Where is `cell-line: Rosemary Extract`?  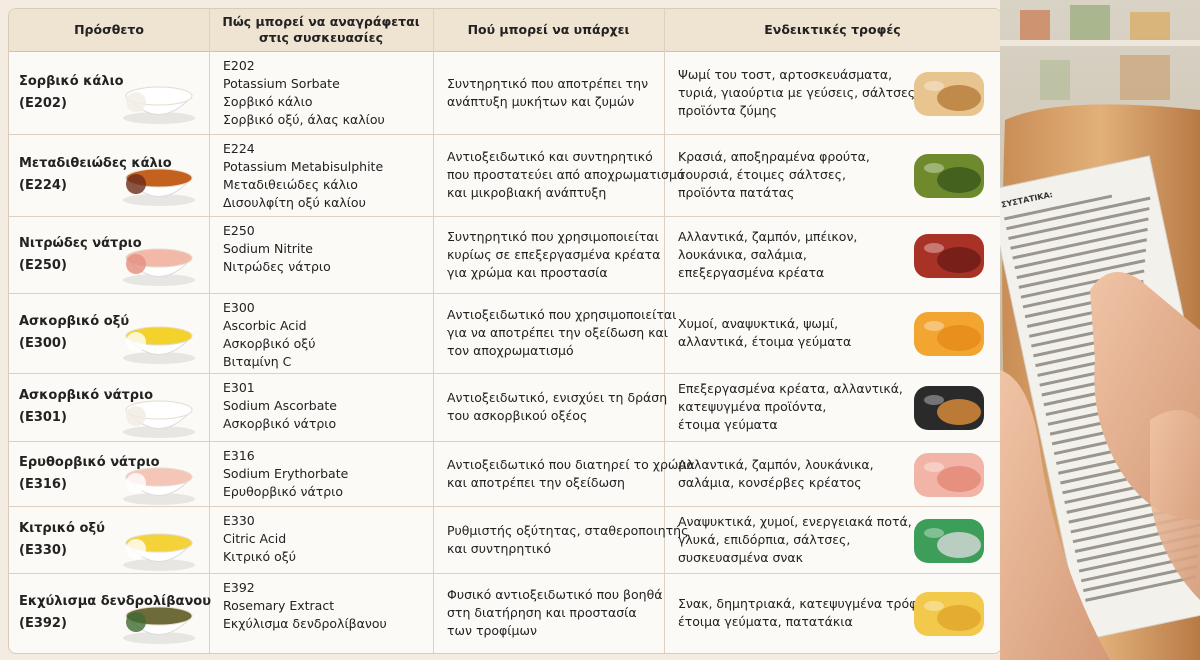
cell-line: Rosemary Extract is located at coordinates (279, 605).